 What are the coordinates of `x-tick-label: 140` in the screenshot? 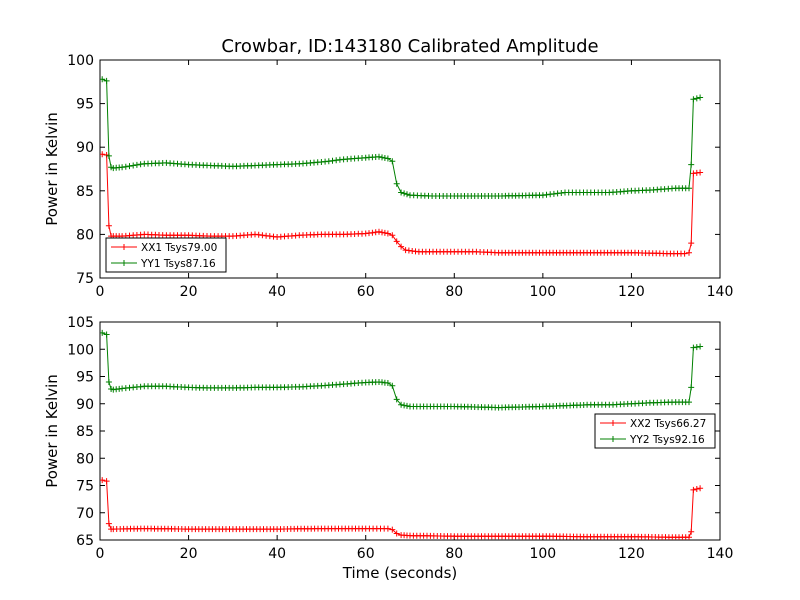 It's located at (720, 292).